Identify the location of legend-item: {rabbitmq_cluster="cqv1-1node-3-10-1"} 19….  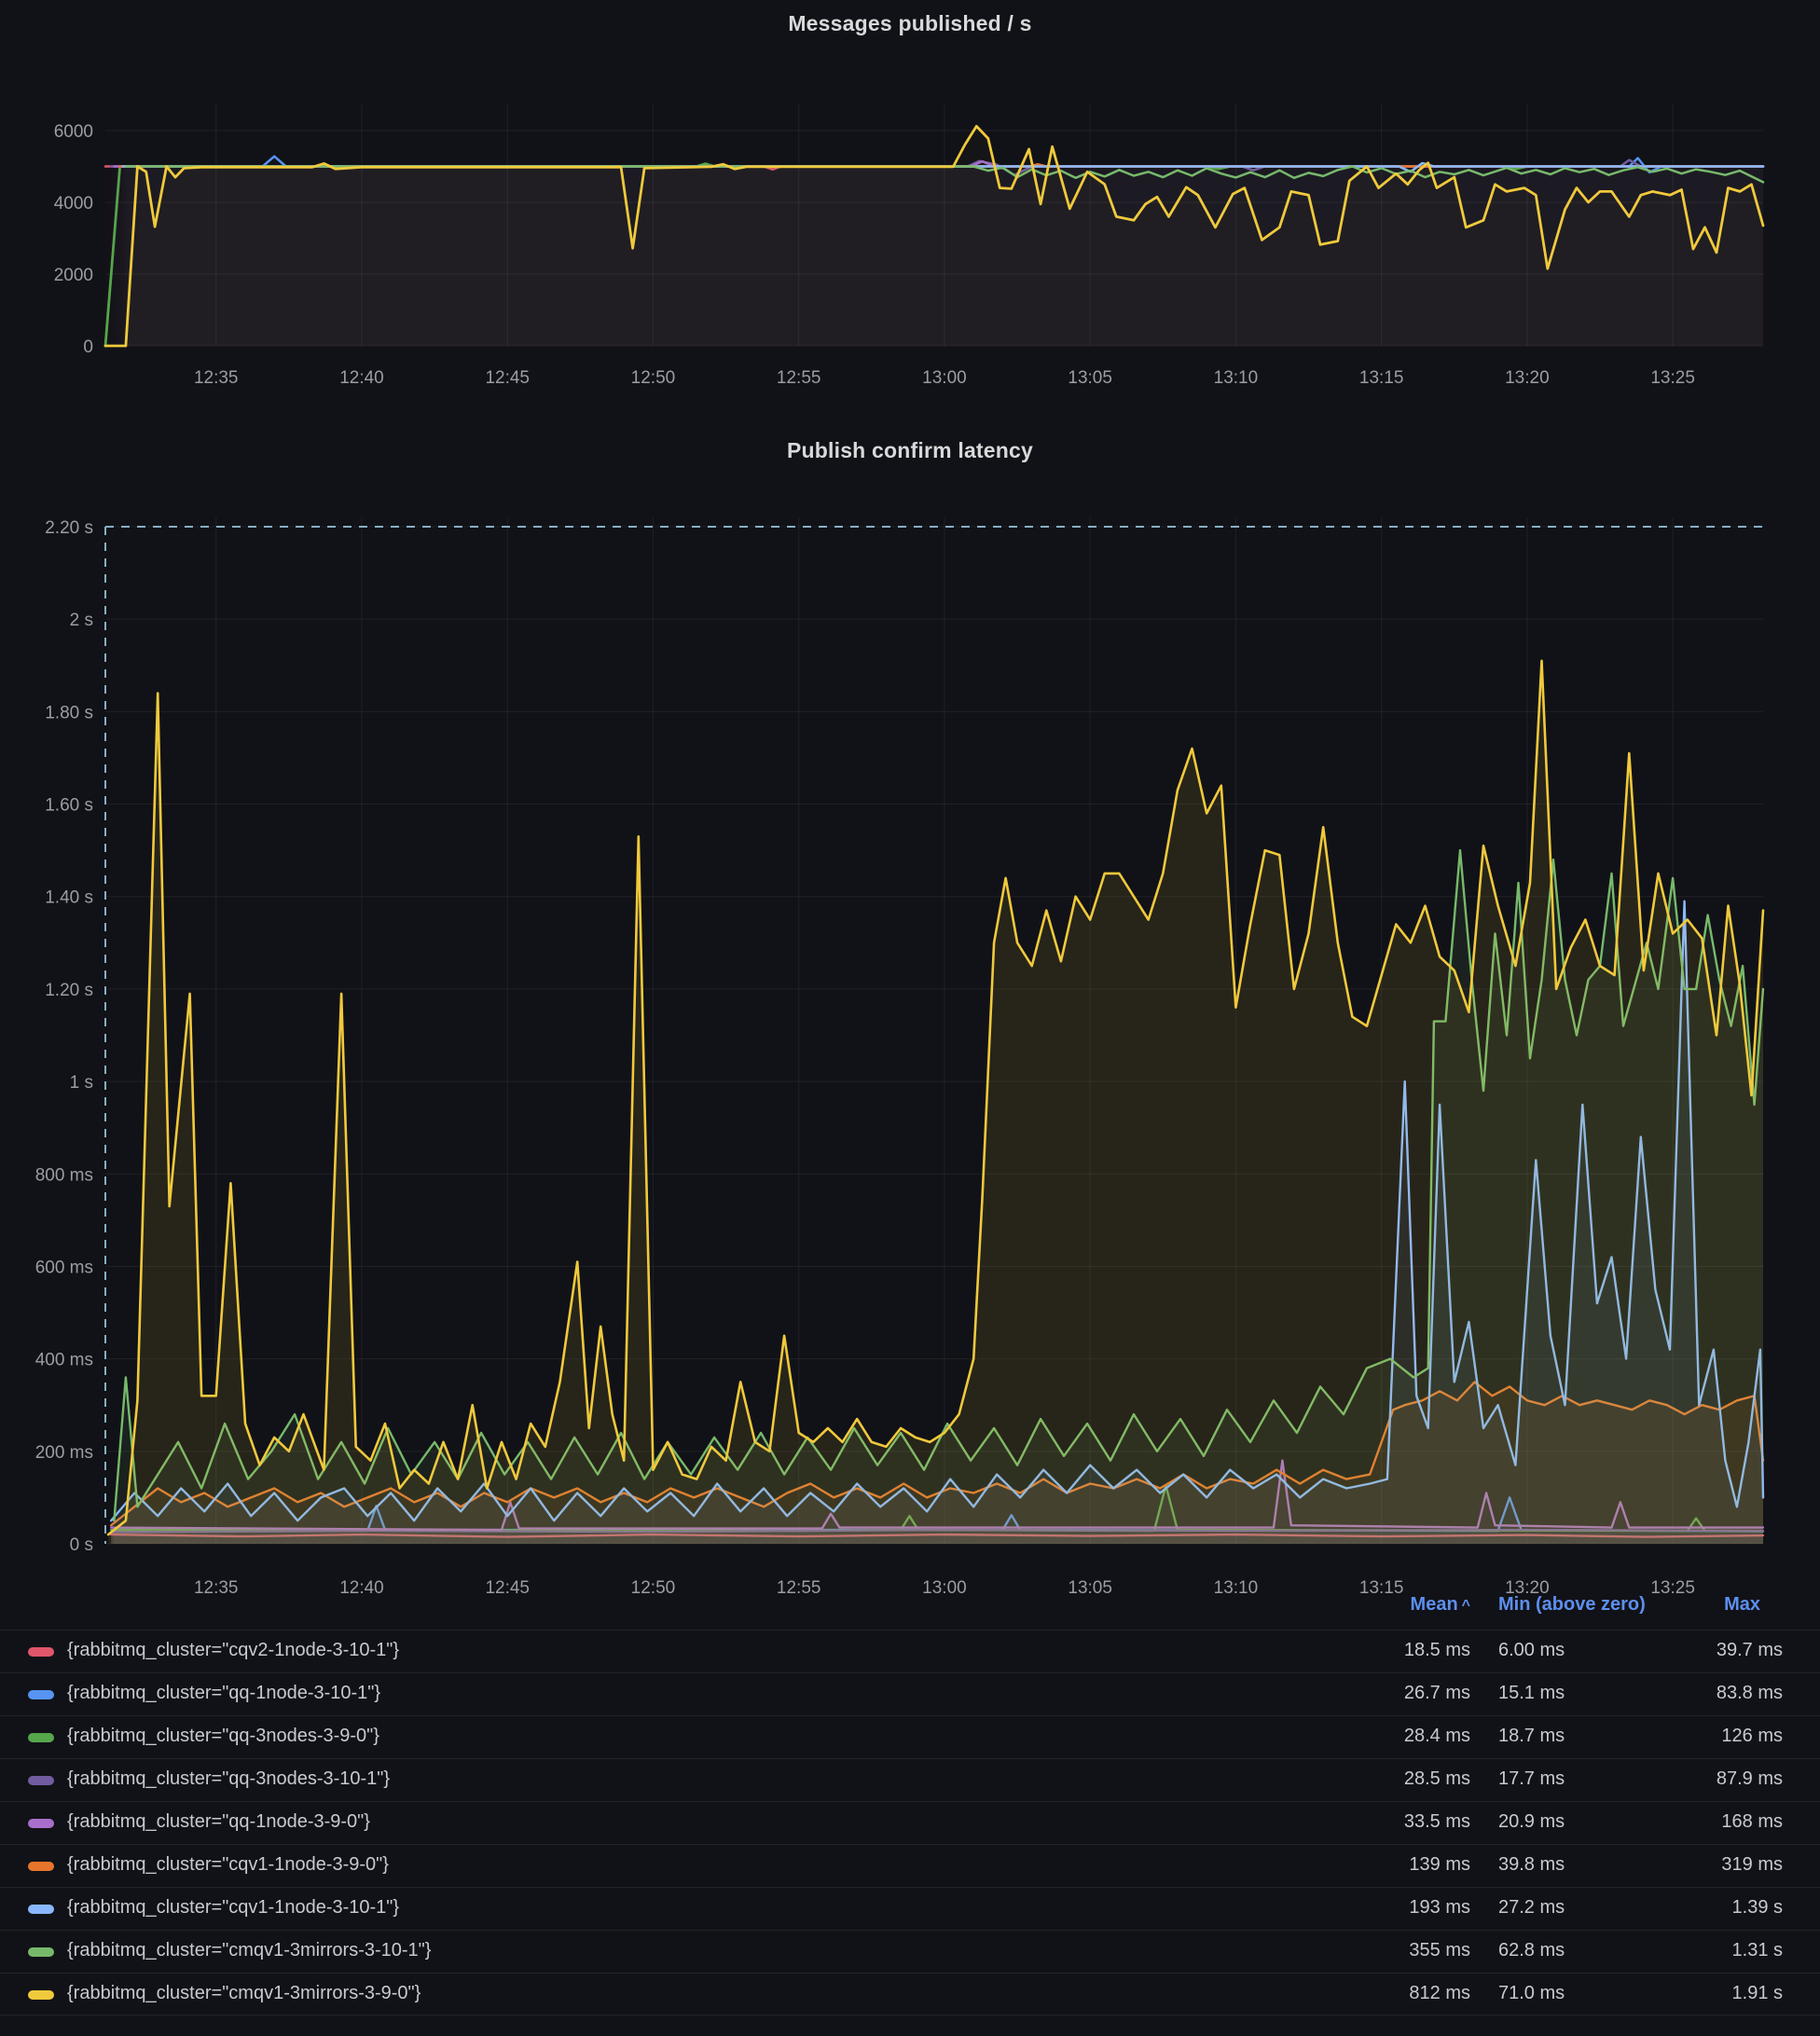
(910, 1908).